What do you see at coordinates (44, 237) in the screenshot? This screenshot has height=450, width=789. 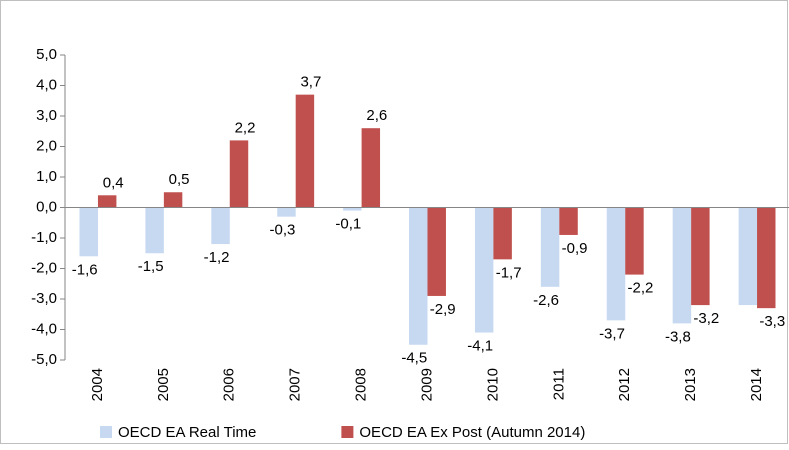 I see `y-tick-label: -1,0` at bounding box center [44, 237].